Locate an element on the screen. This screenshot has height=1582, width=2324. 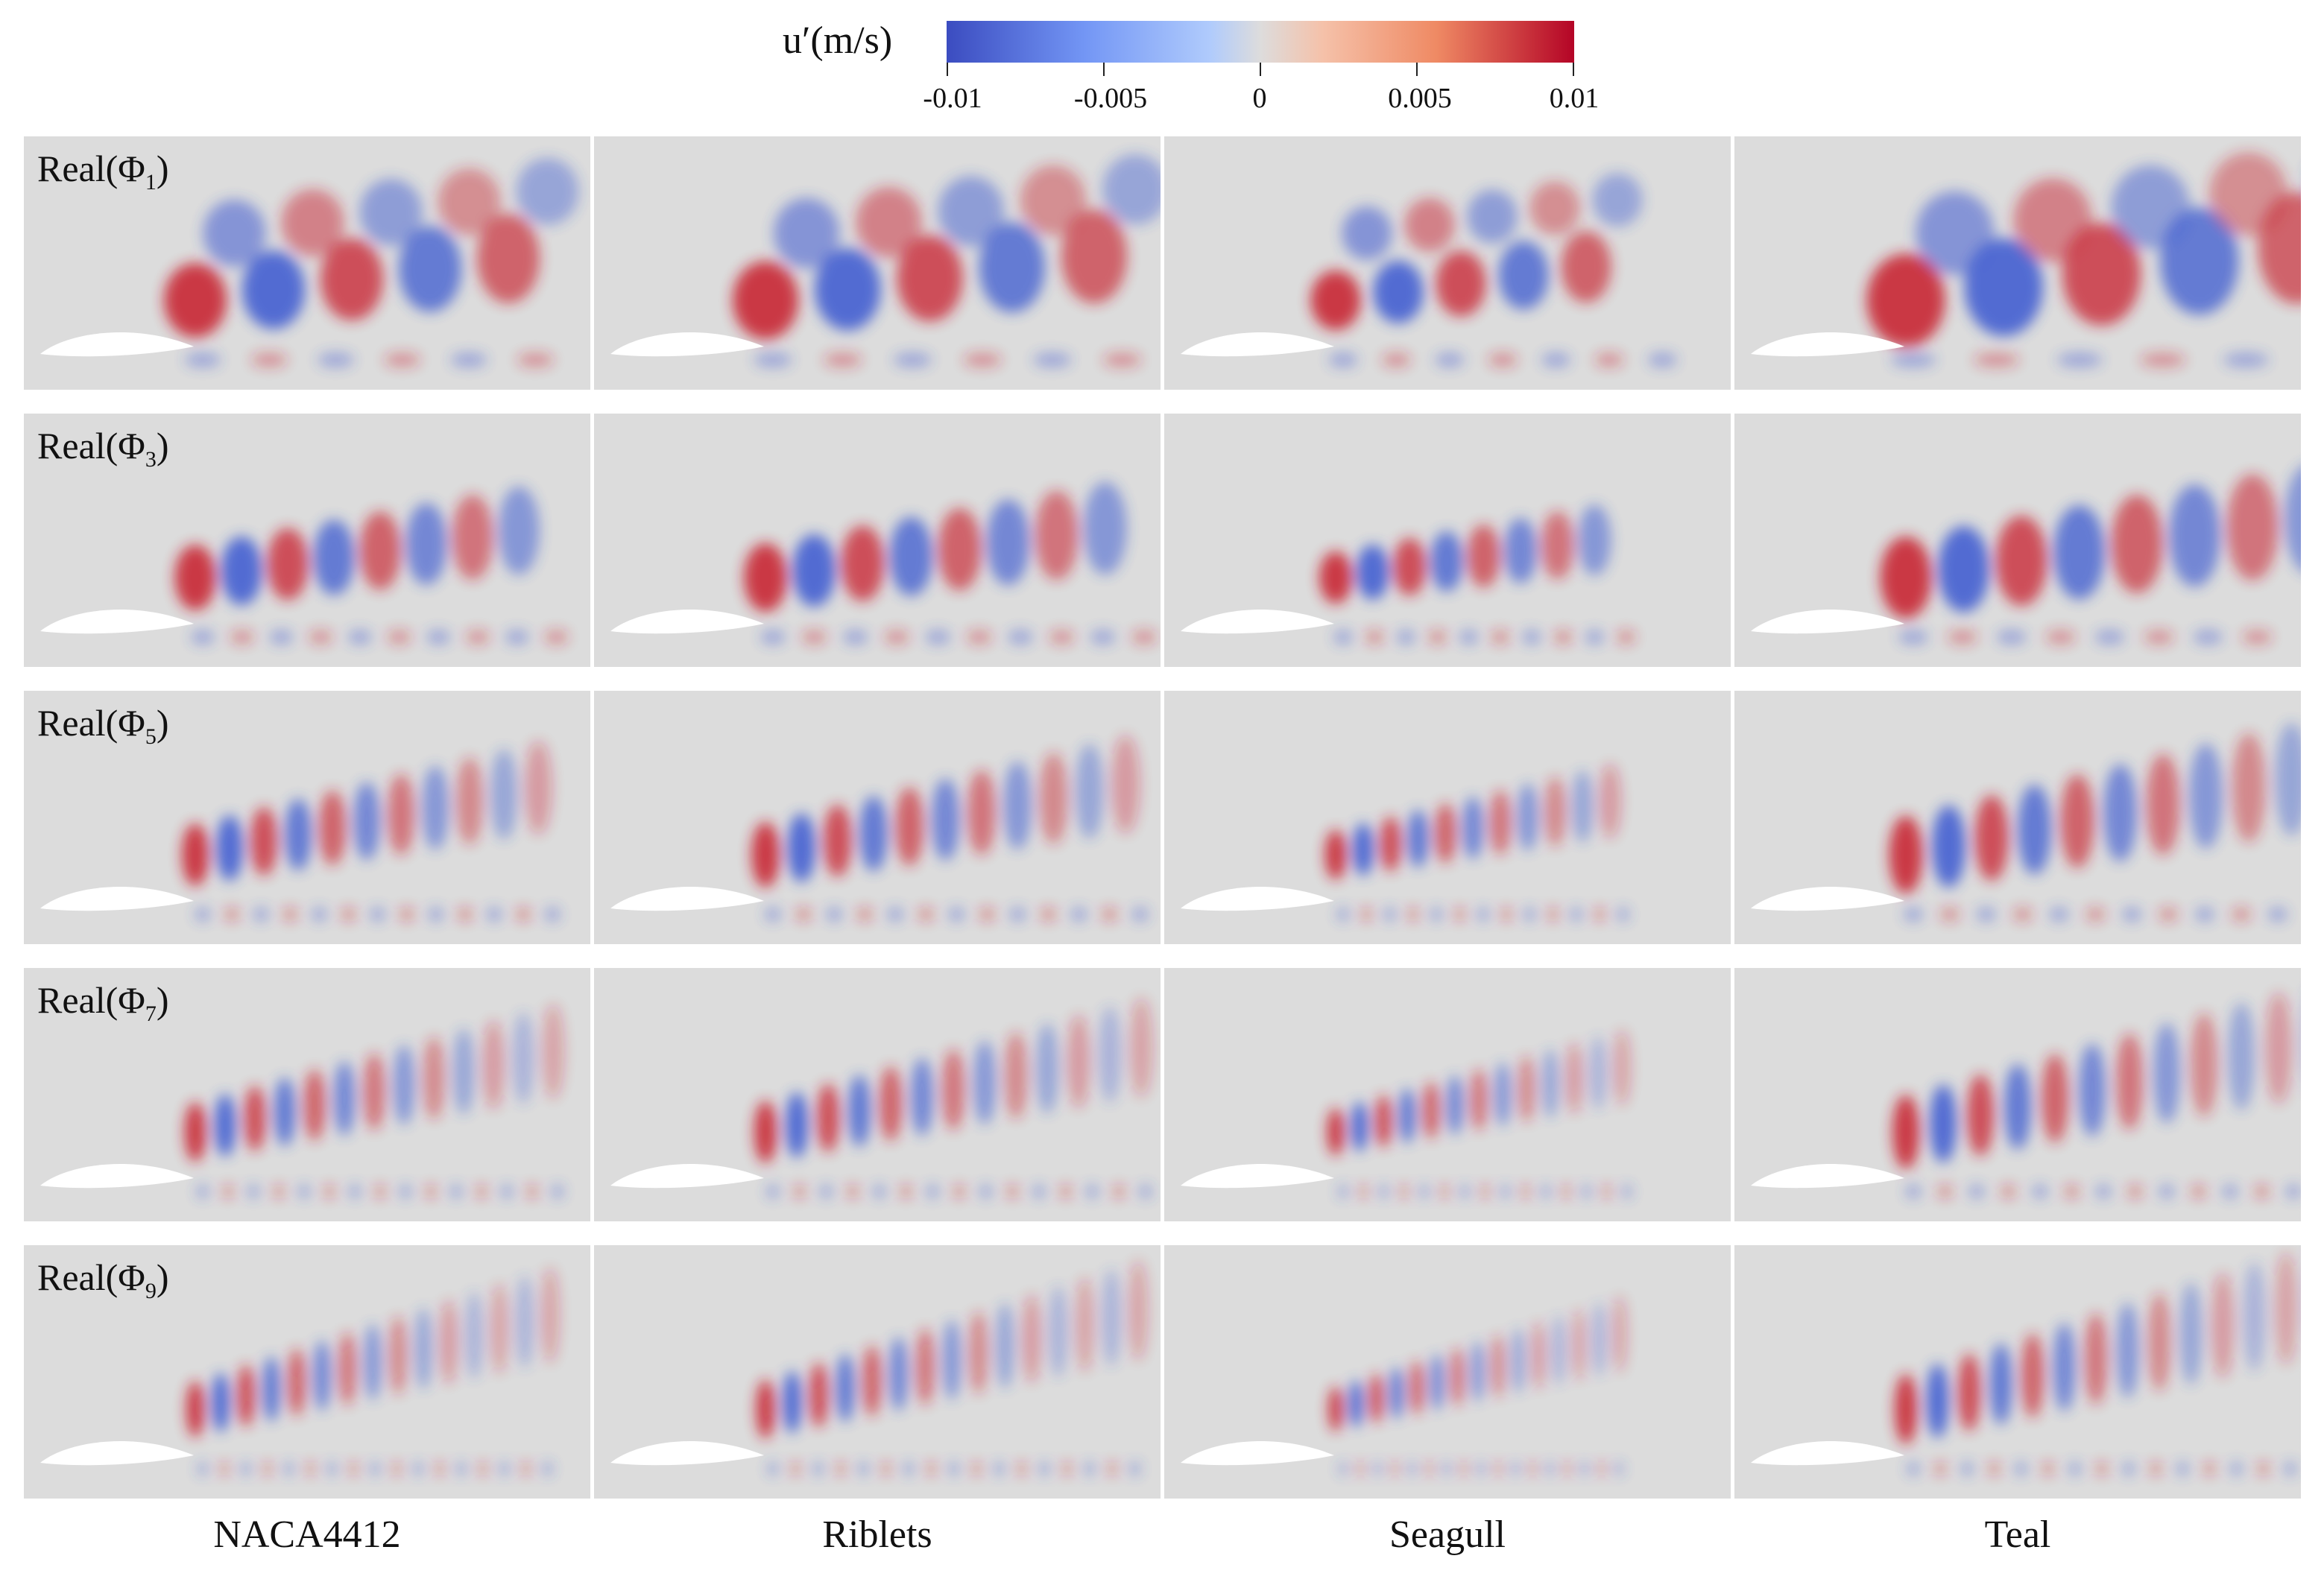
mode-panel-naca4412-row-5: Real(Φ9) is located at coordinates (307, 1372).